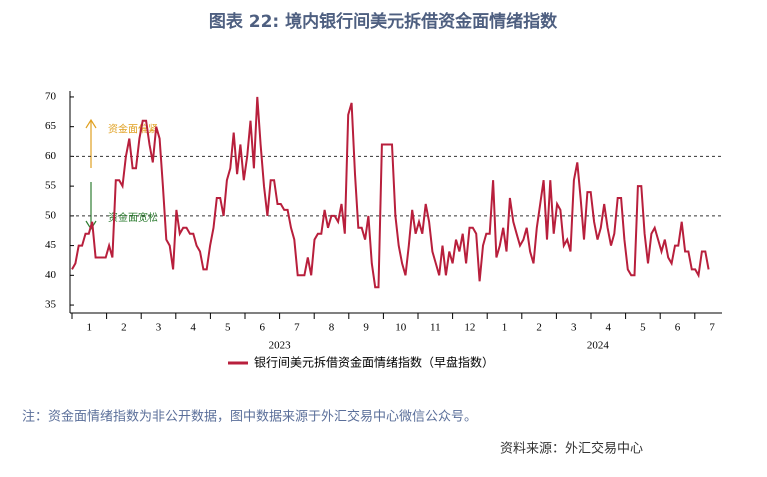 This screenshot has height=477, width=767. Describe the element at coordinates (469, 328) in the screenshot. I see `x-tick-label: 12` at that location.